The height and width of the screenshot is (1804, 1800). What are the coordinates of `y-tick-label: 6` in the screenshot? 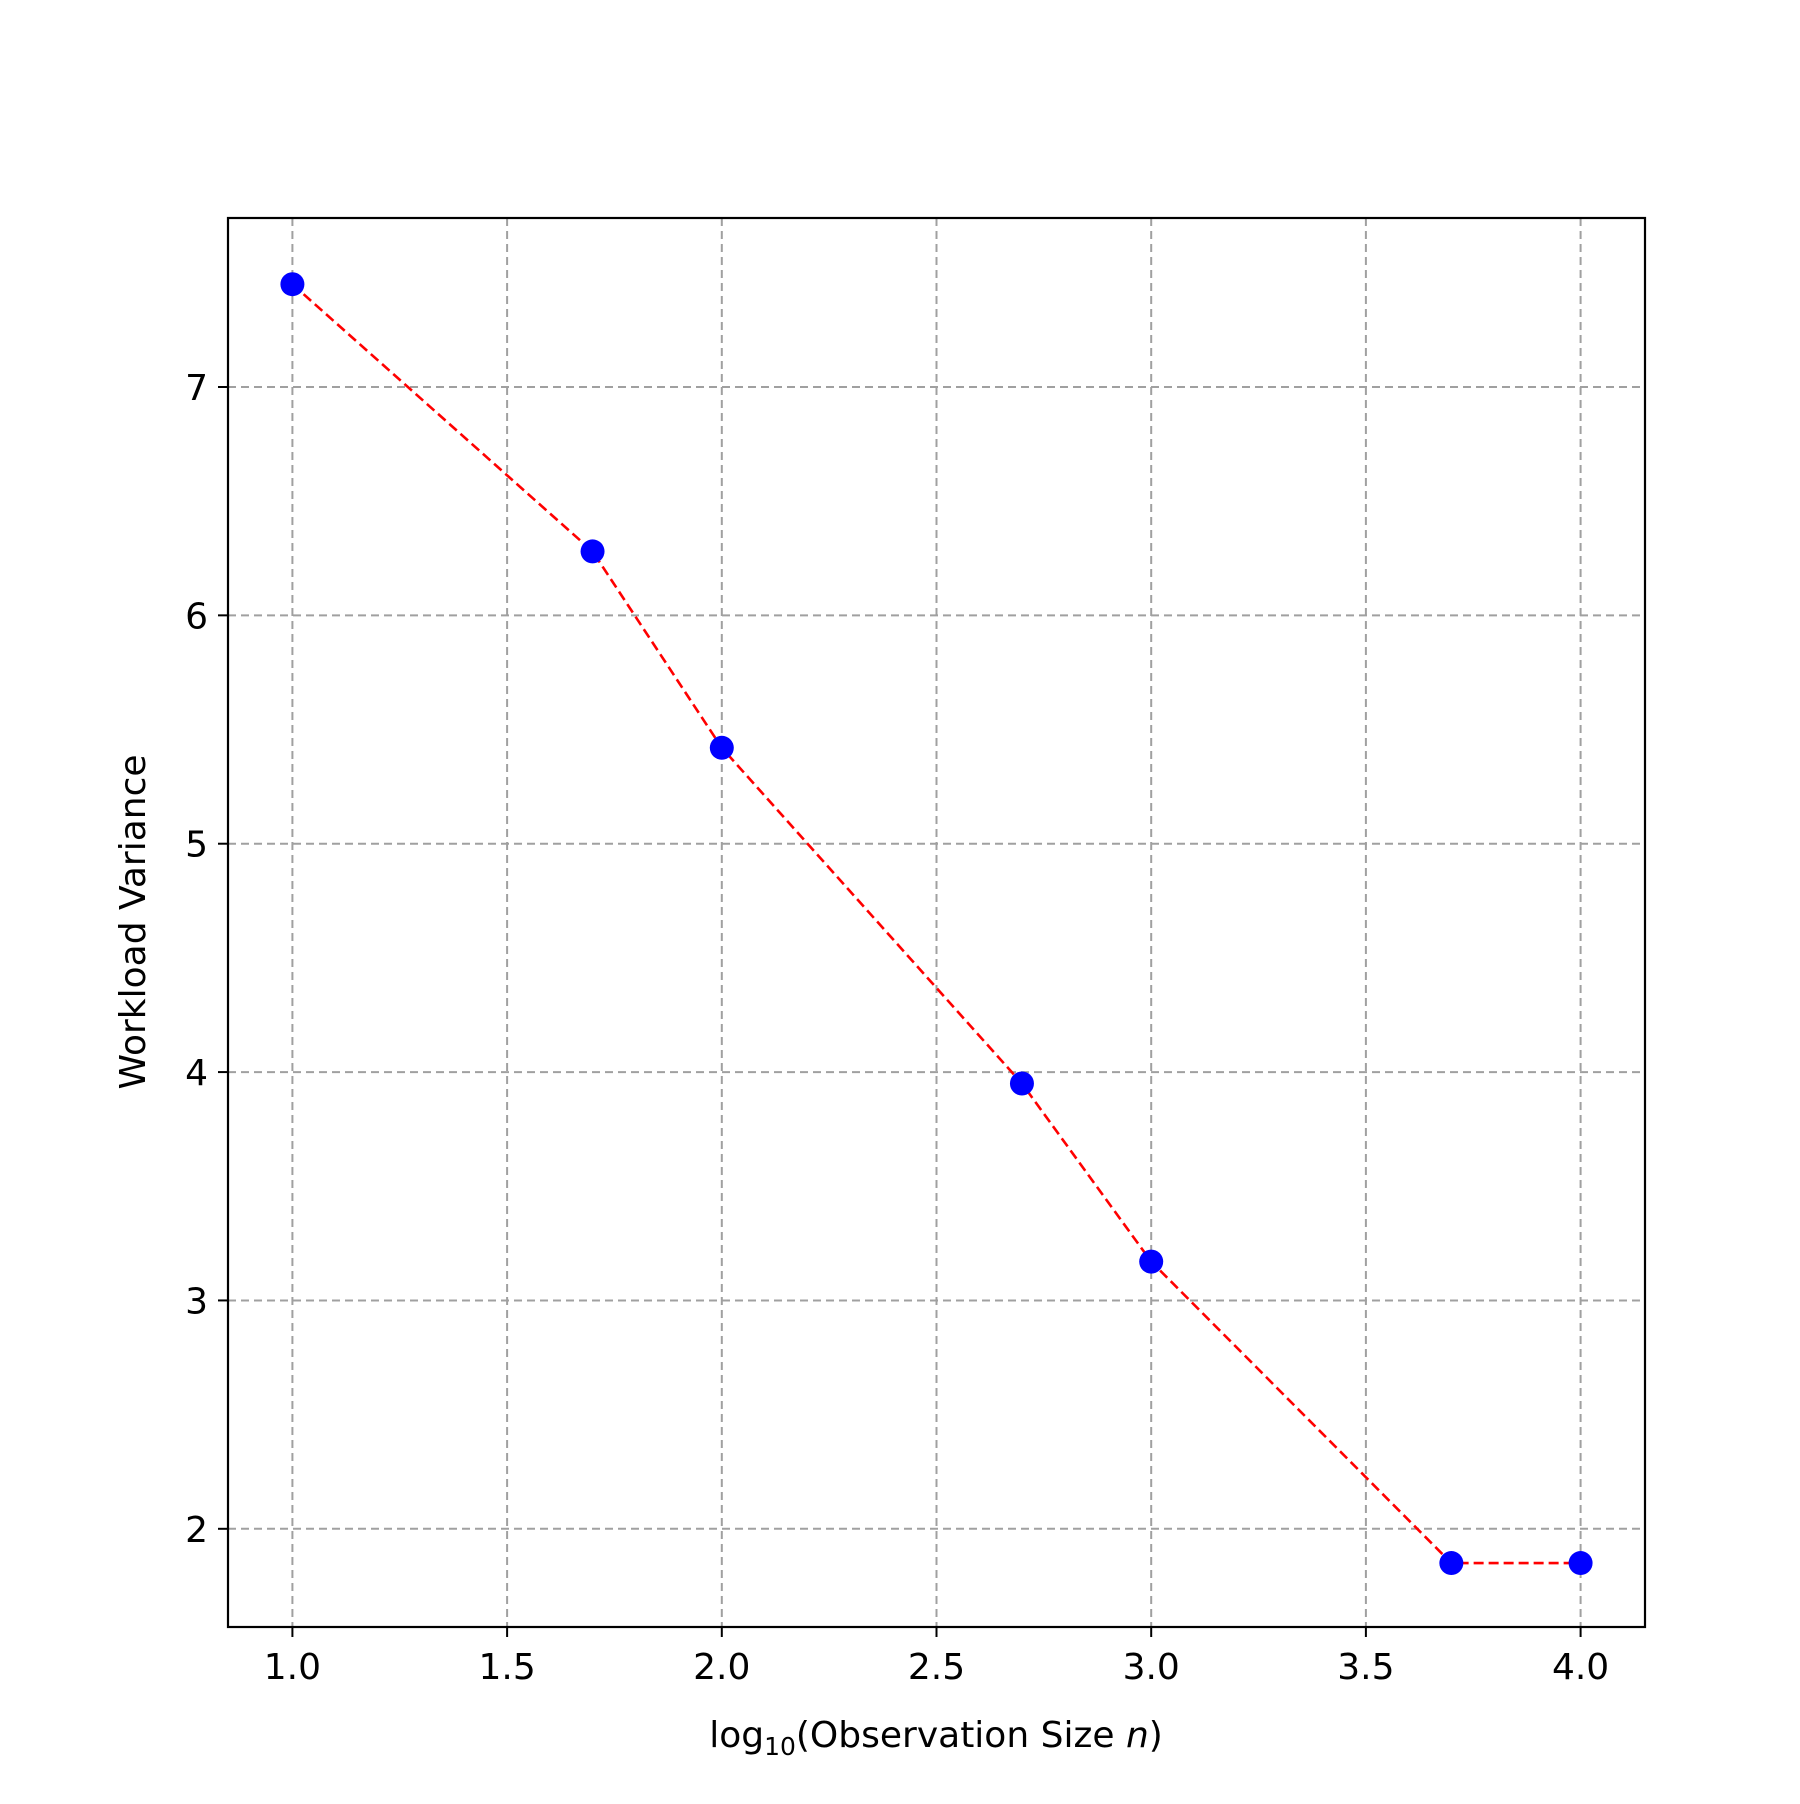 It's located at (196, 616).